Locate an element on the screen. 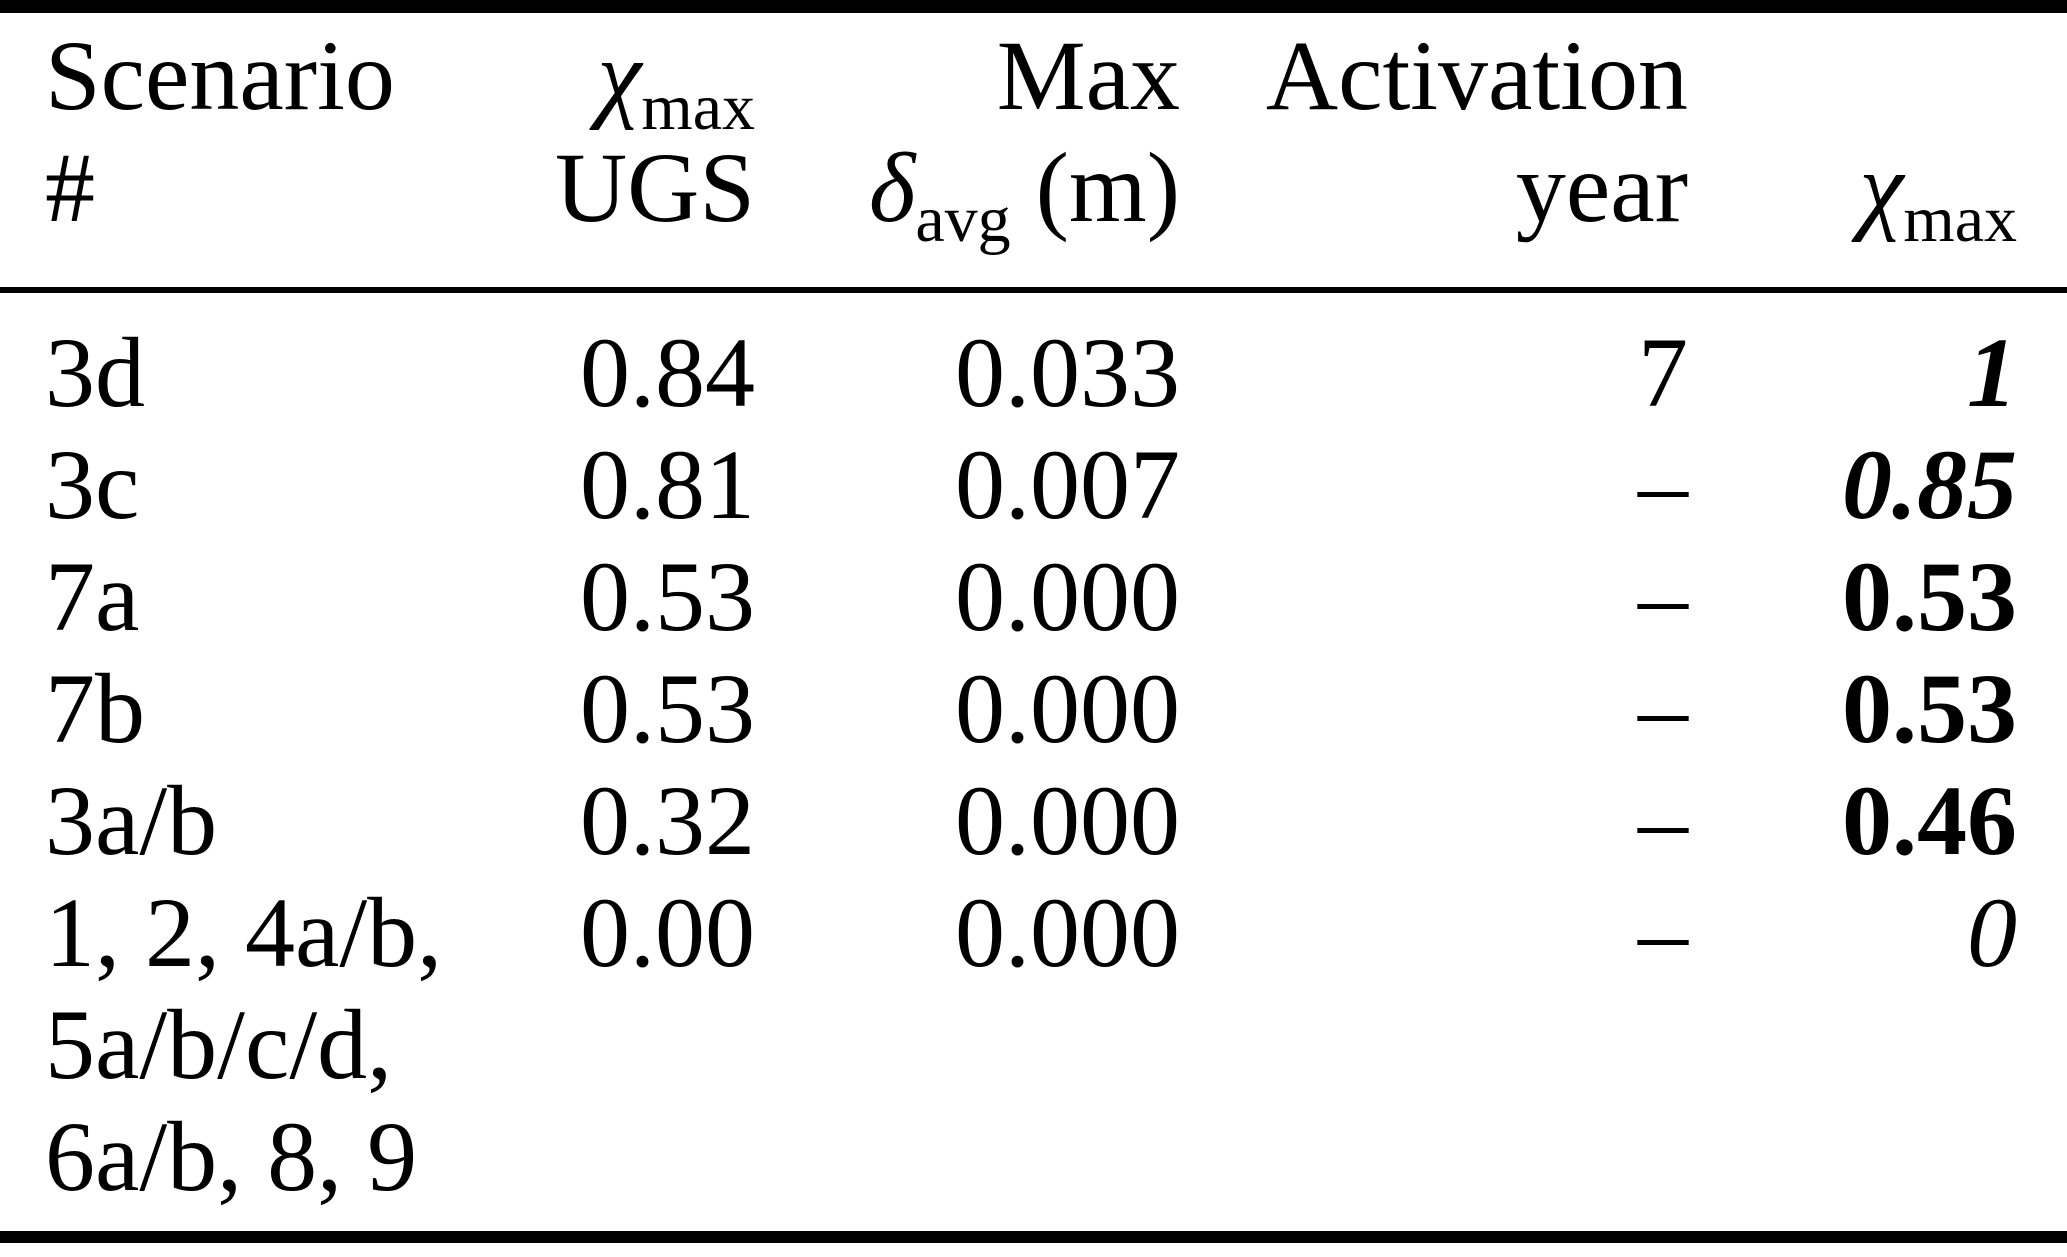 This screenshot has width=2067, height=1257. delta-subscript: avg is located at coordinates (963, 219).